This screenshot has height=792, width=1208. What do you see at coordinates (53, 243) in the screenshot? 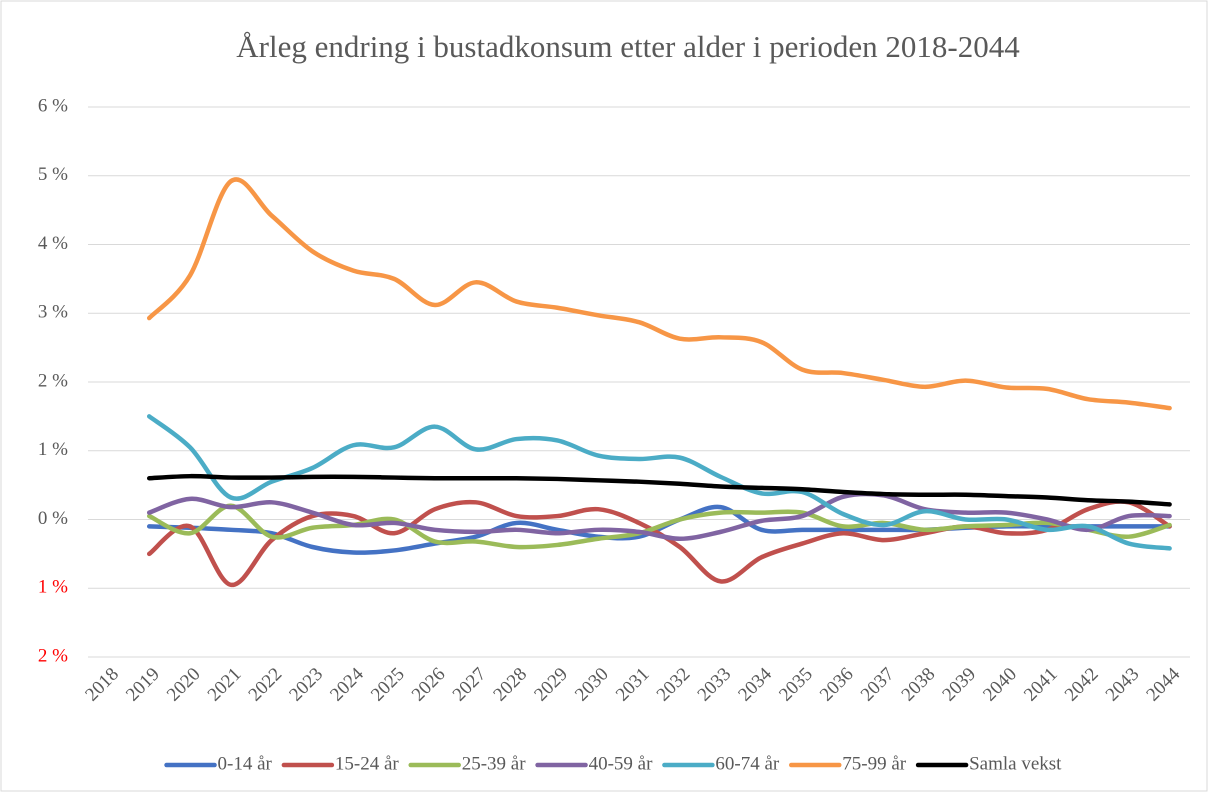
I see `y-tick-label: 4 %` at bounding box center [53, 243].